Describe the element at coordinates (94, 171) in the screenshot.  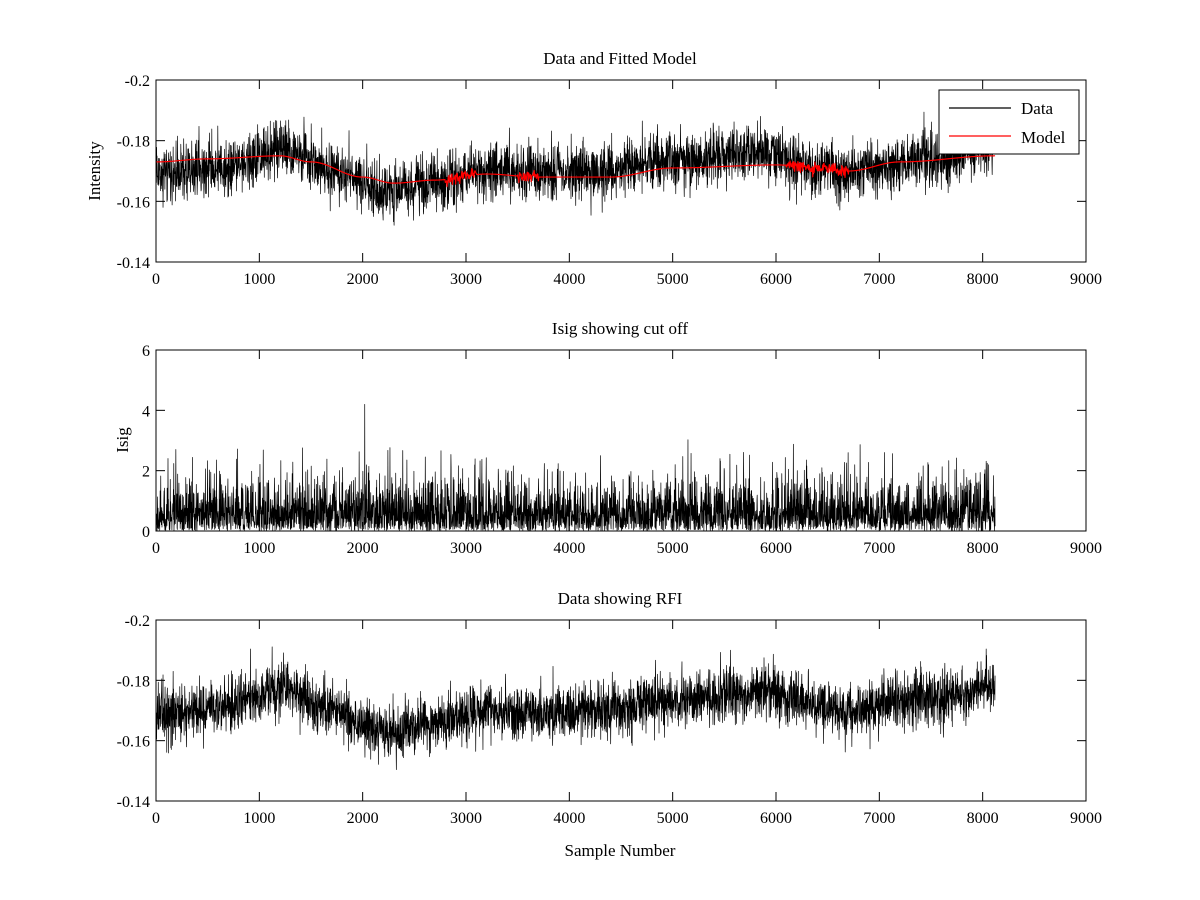
I see `y-axis-label: Intensity` at that location.